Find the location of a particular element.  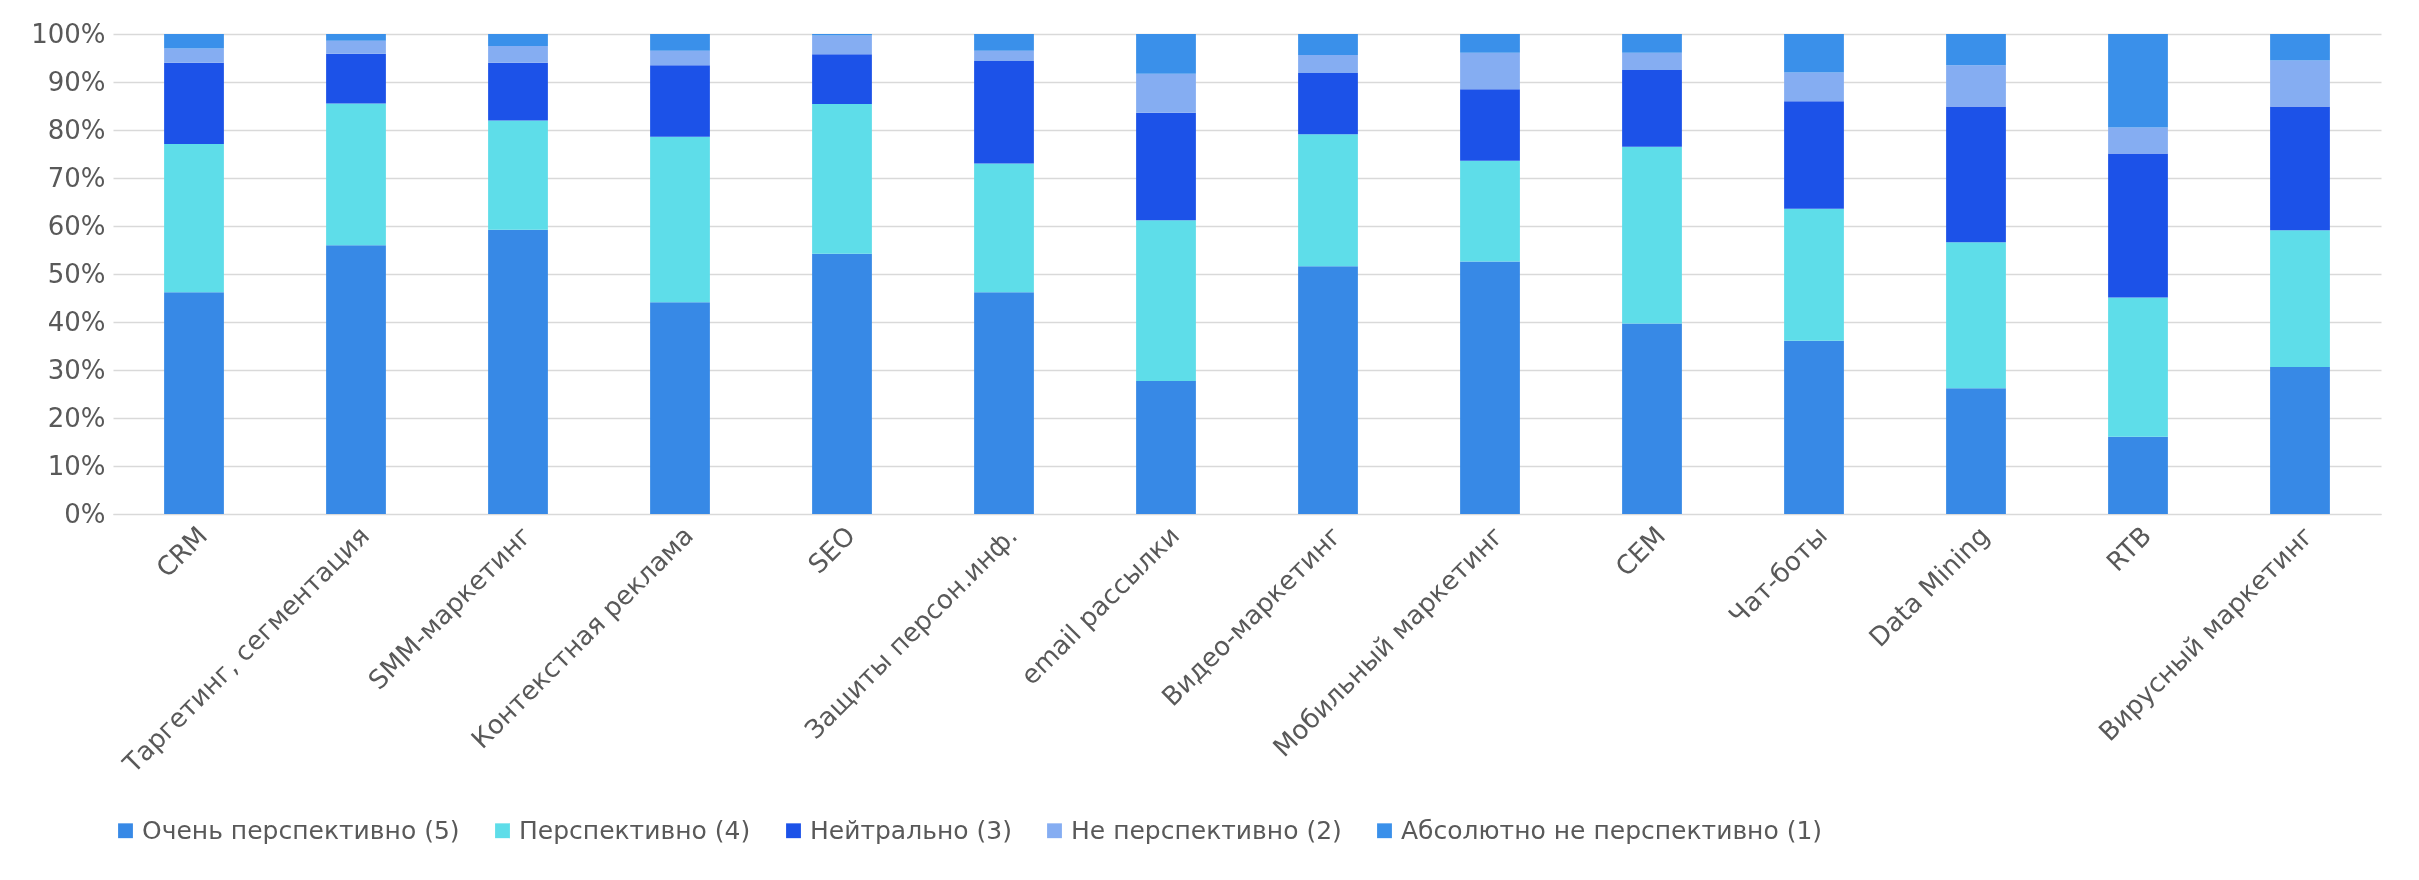

y-tick-label: 70% is located at coordinates (76, 177).